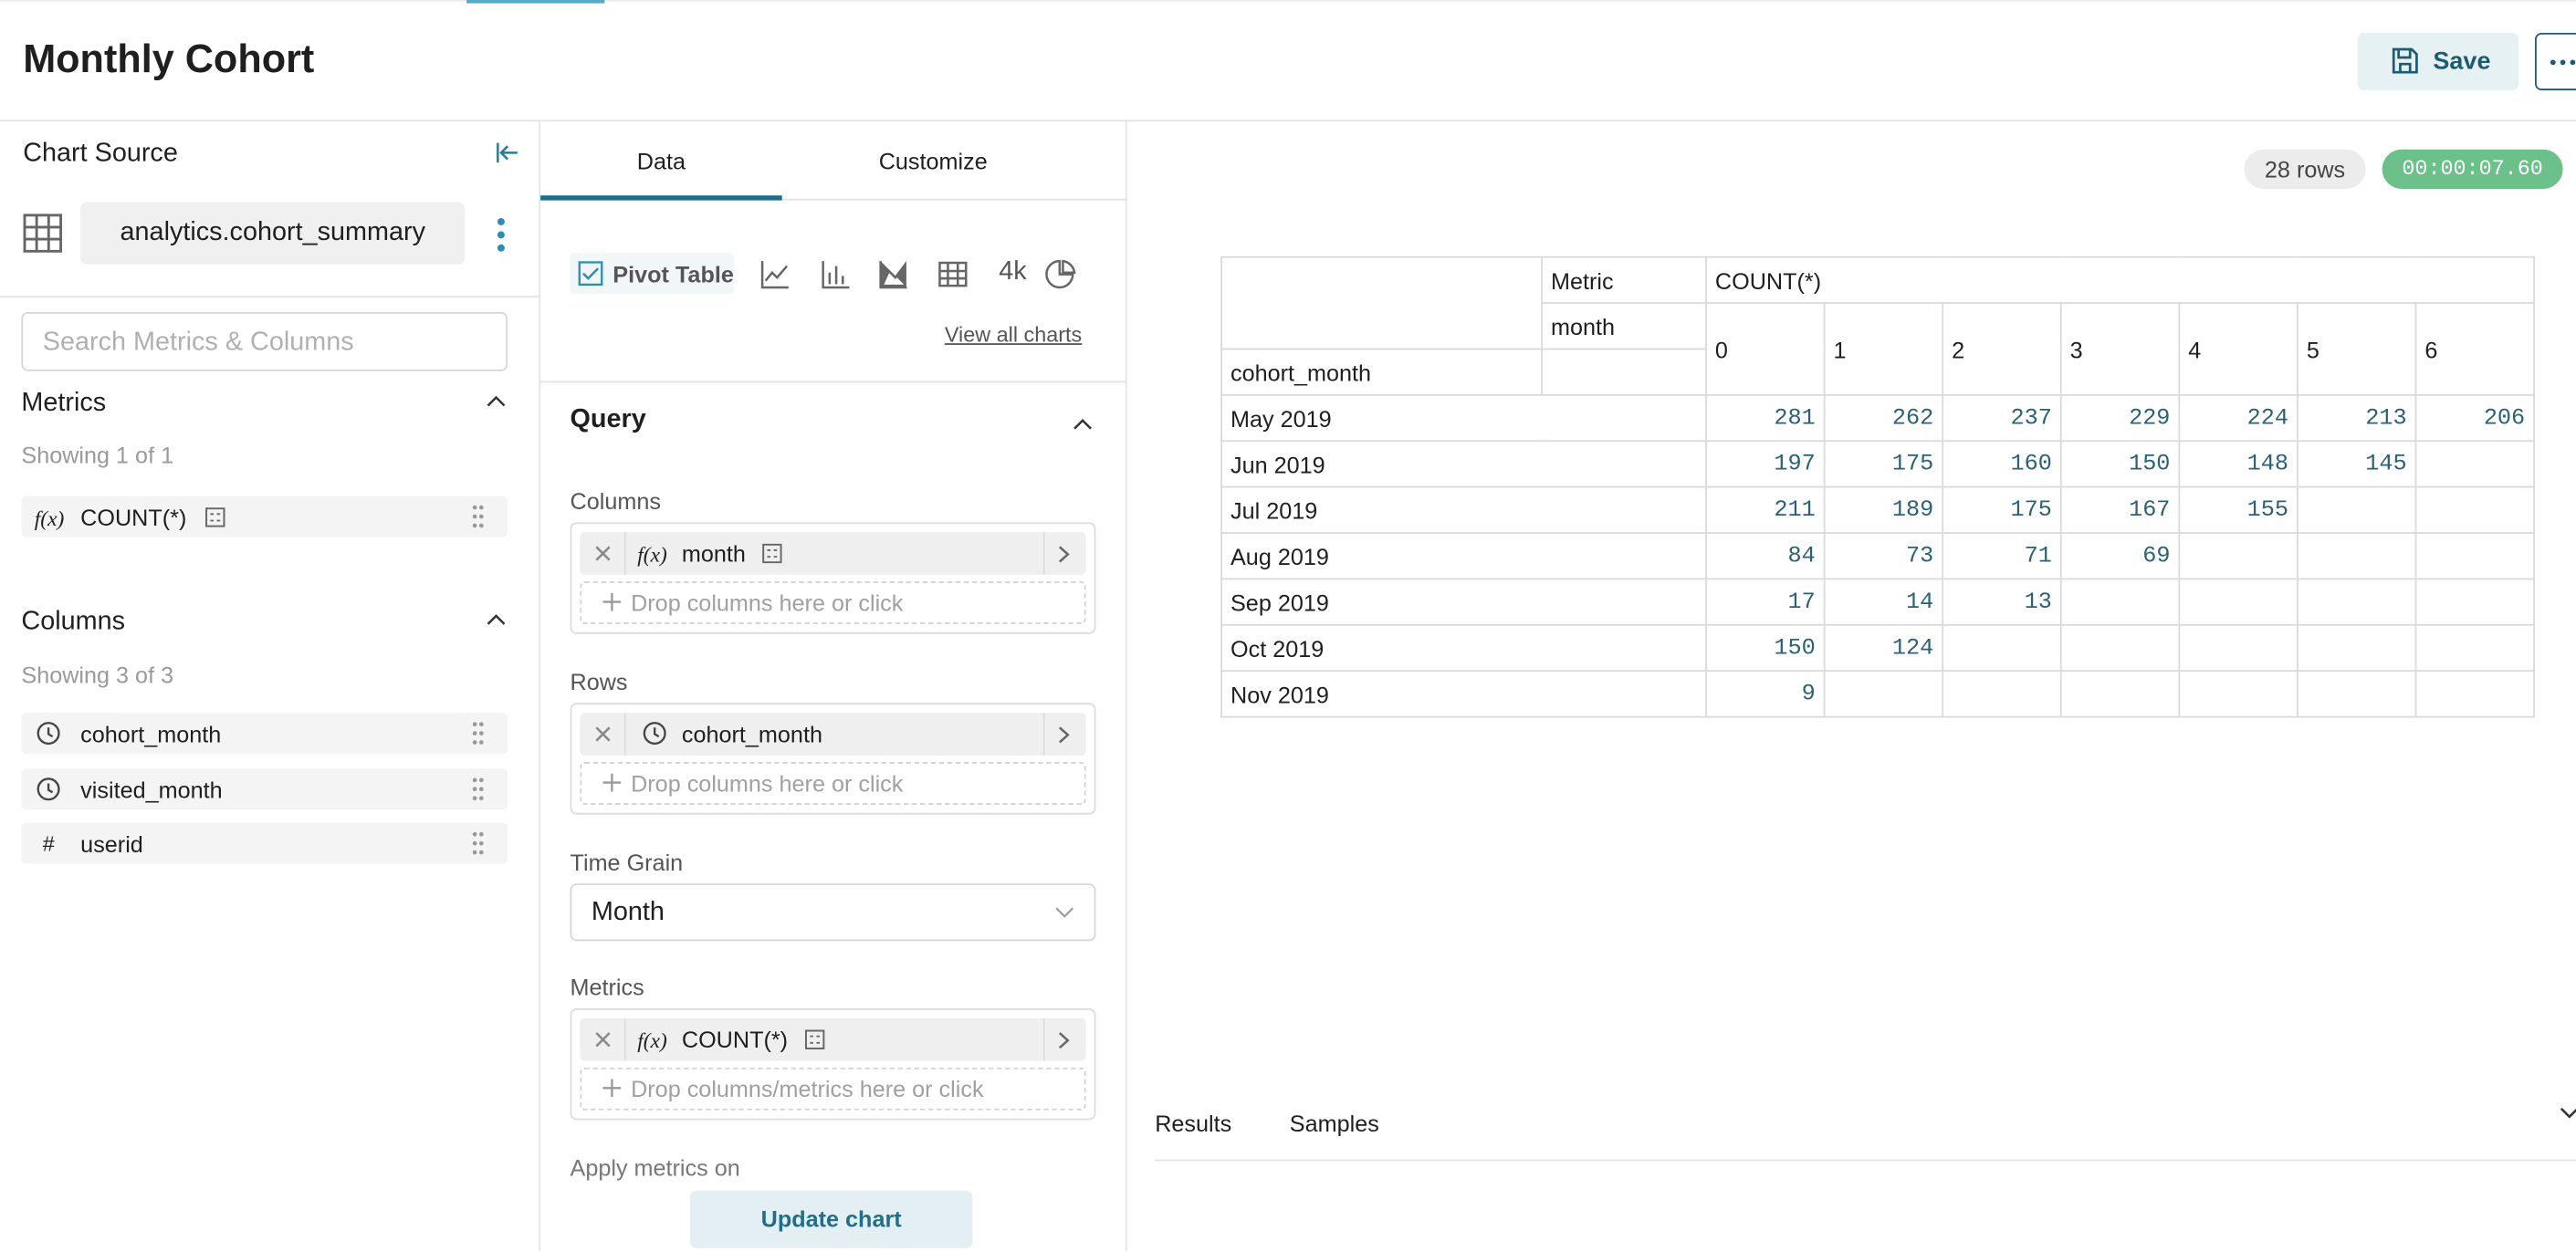 The height and width of the screenshot is (1252, 2576). I want to click on metric-icon, so click(215, 517).